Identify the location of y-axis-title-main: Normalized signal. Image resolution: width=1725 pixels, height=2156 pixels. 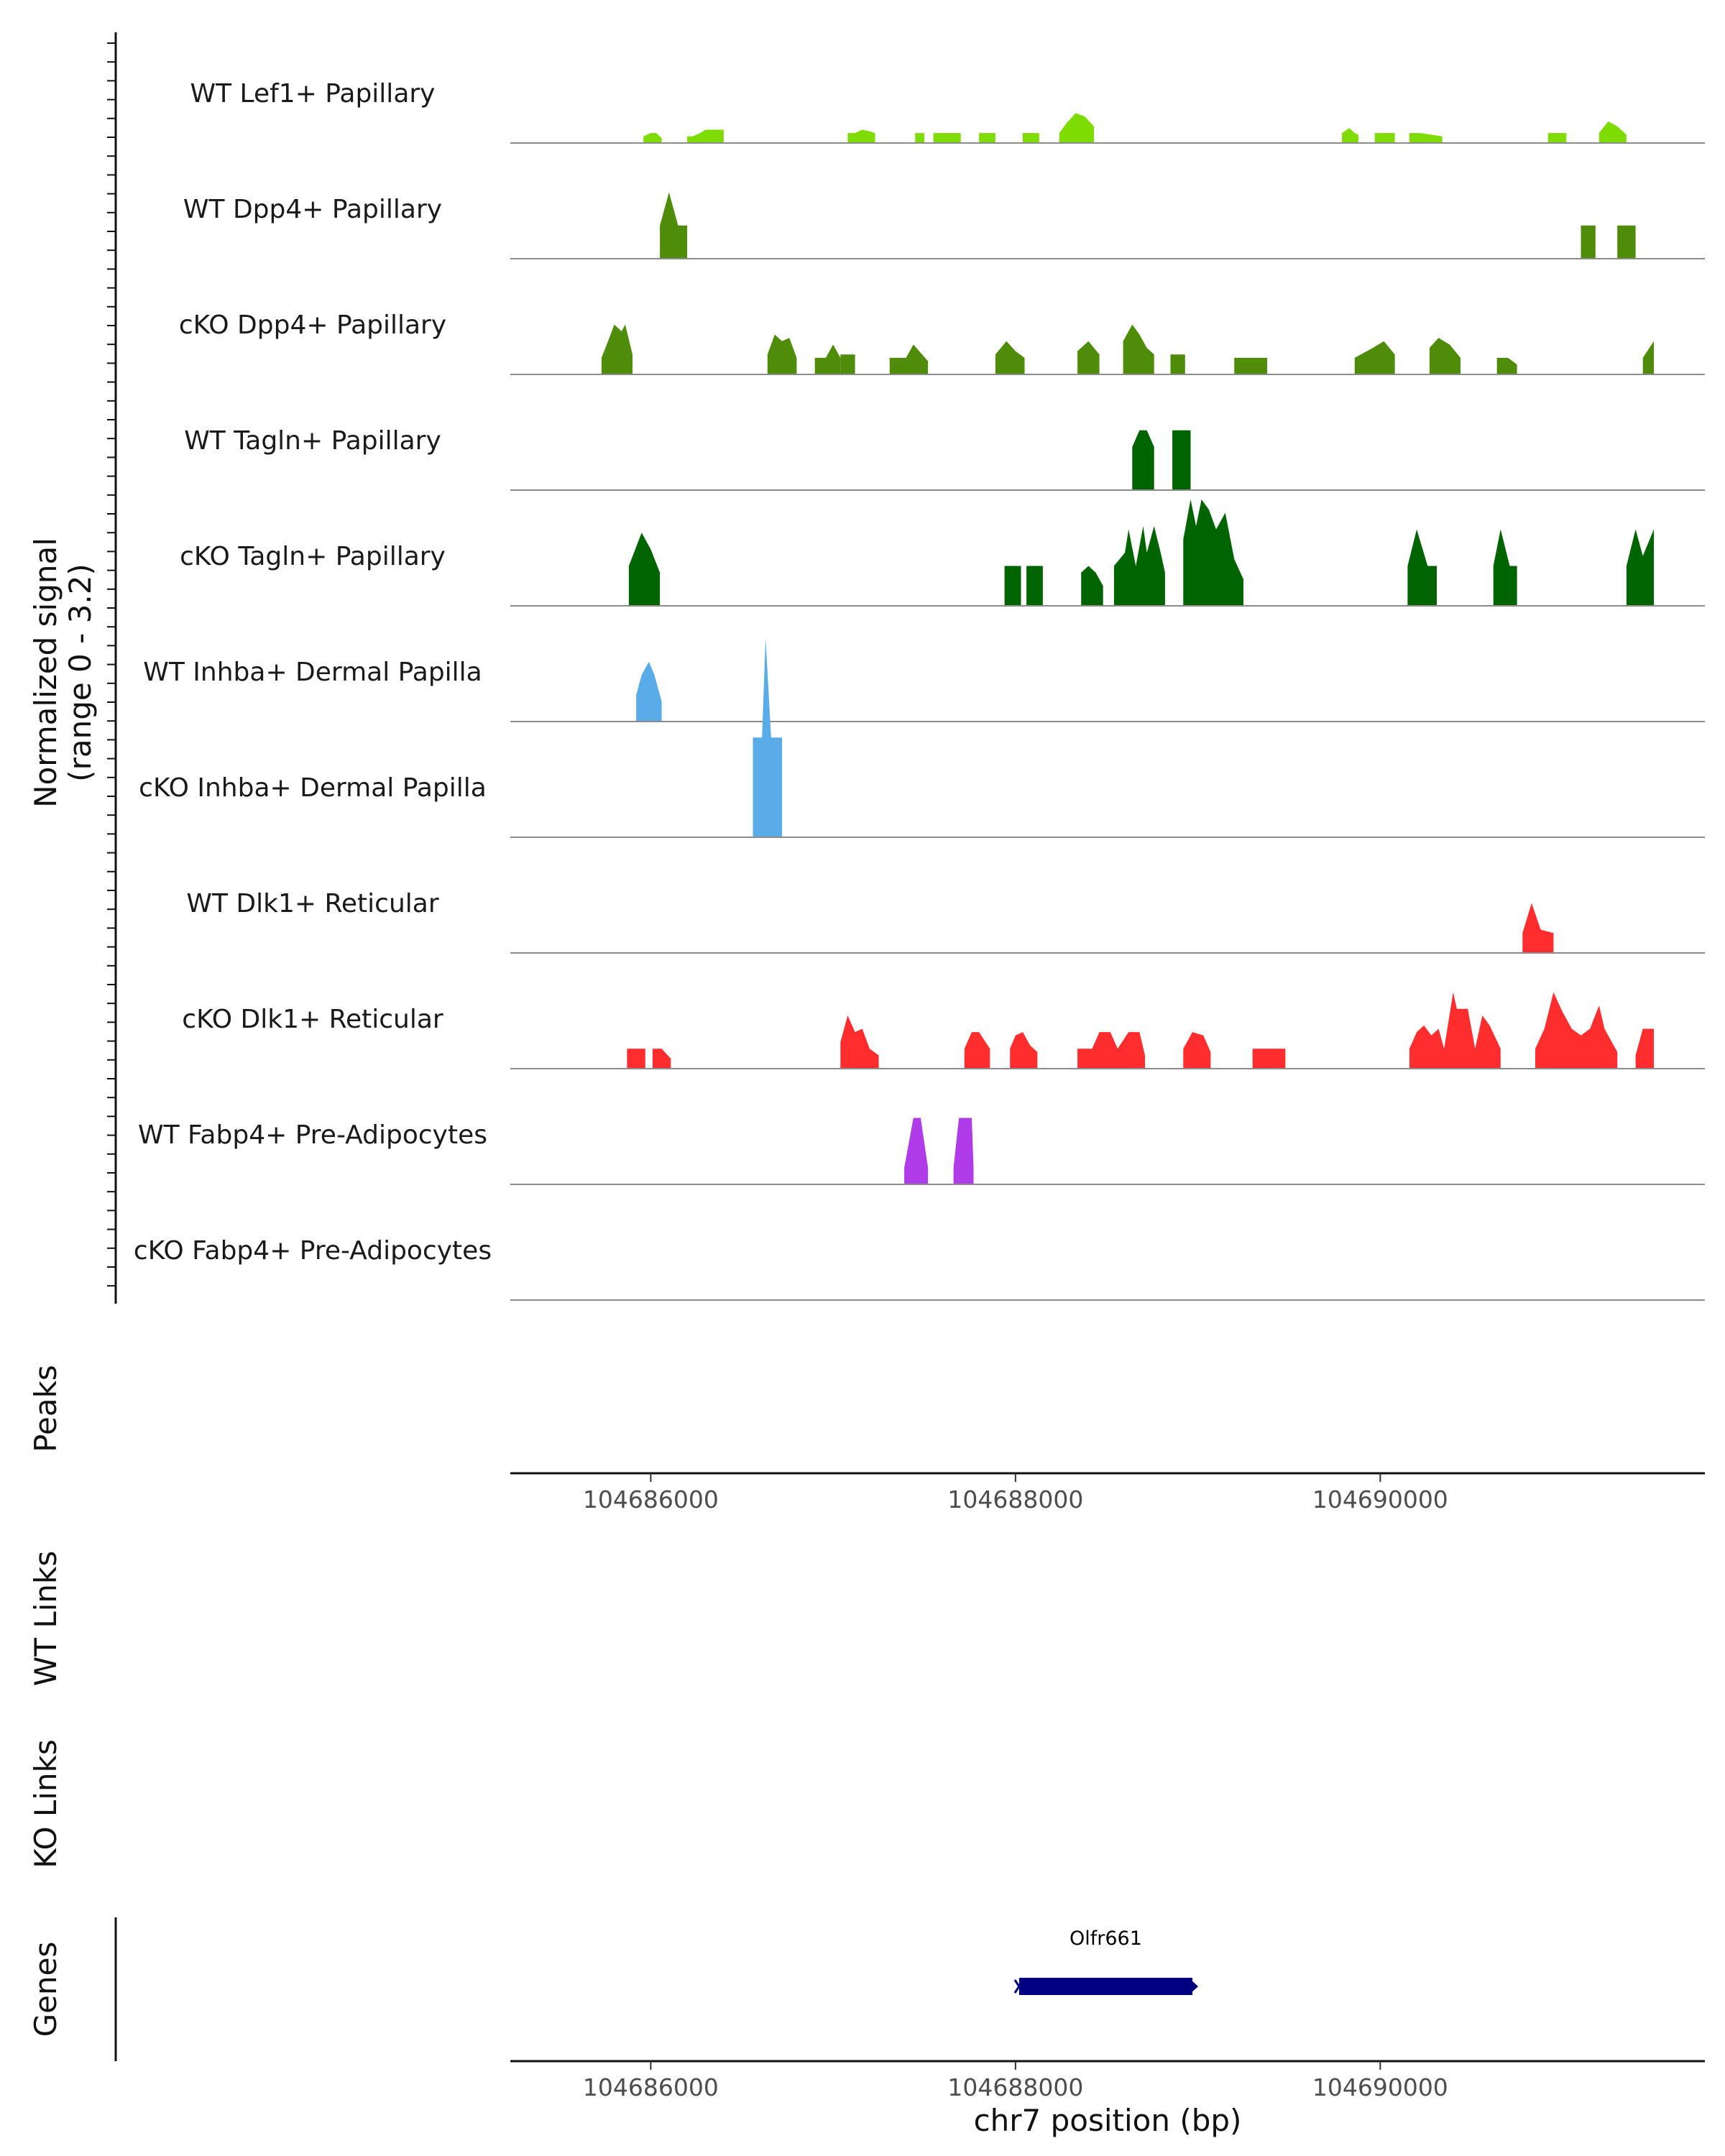
(45, 673).